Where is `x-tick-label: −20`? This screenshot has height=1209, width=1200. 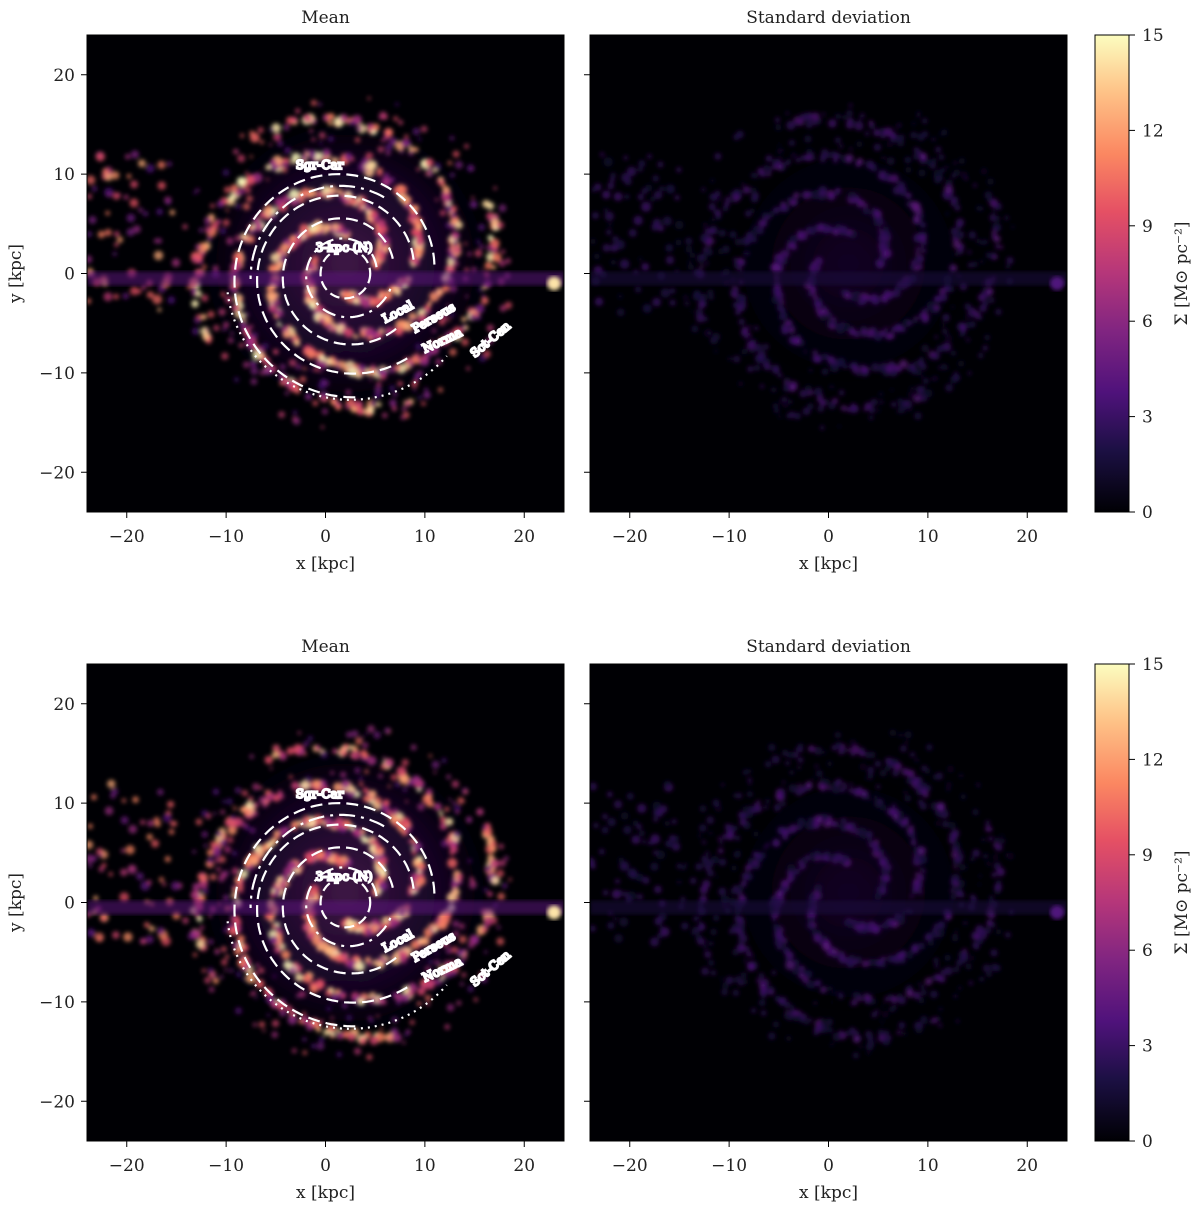
x-tick-label: −20 is located at coordinates (127, 537).